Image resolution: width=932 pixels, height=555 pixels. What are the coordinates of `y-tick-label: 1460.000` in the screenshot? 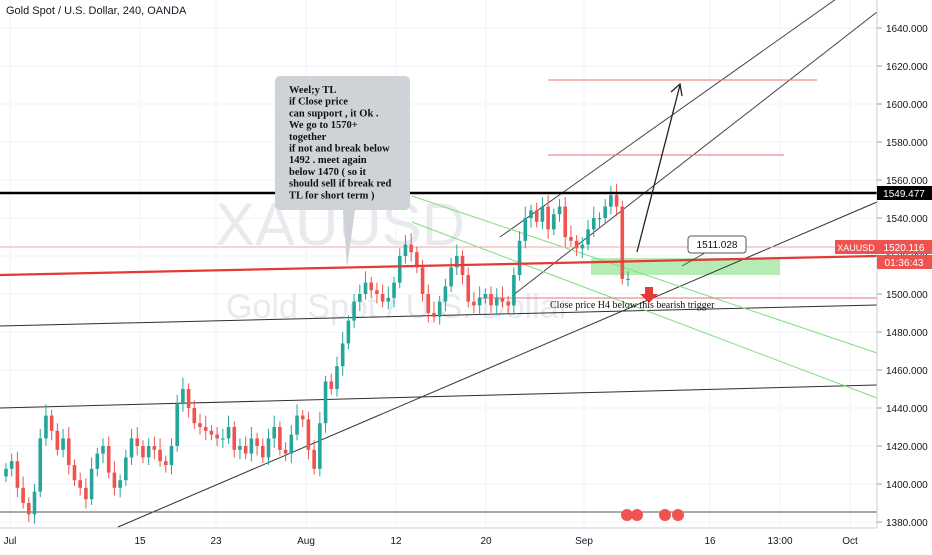 It's located at (907, 371).